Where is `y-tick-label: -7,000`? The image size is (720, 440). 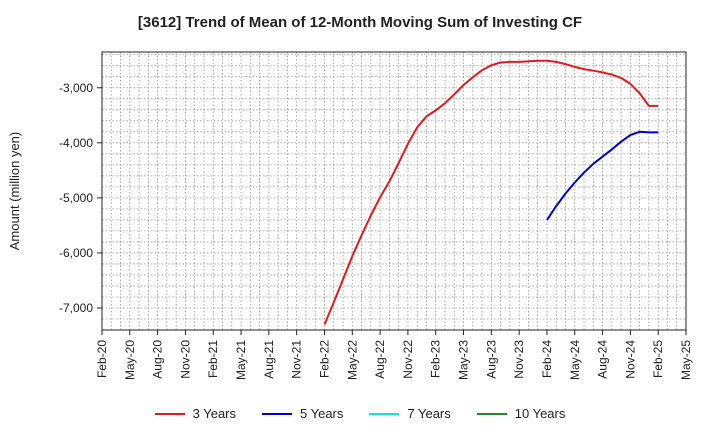
y-tick-label: -7,000 is located at coordinates (76, 308).